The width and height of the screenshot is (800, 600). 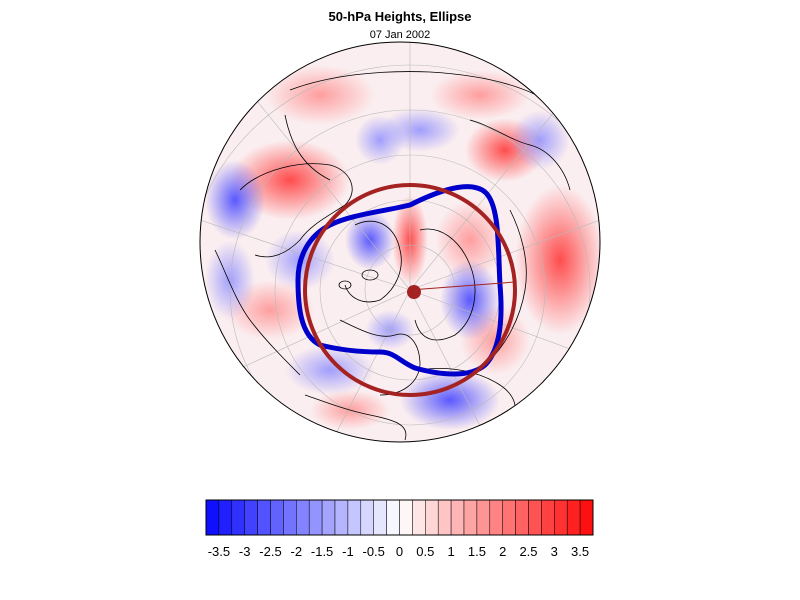 I want to click on colorbar-tick-label: -1, so click(x=348, y=551).